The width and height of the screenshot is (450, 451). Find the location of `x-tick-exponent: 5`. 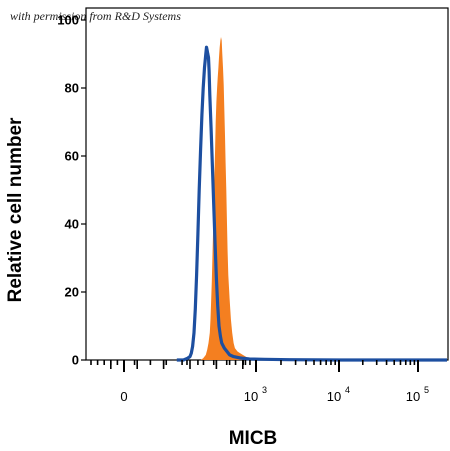

x-tick-exponent: 5 is located at coordinates (426, 390).